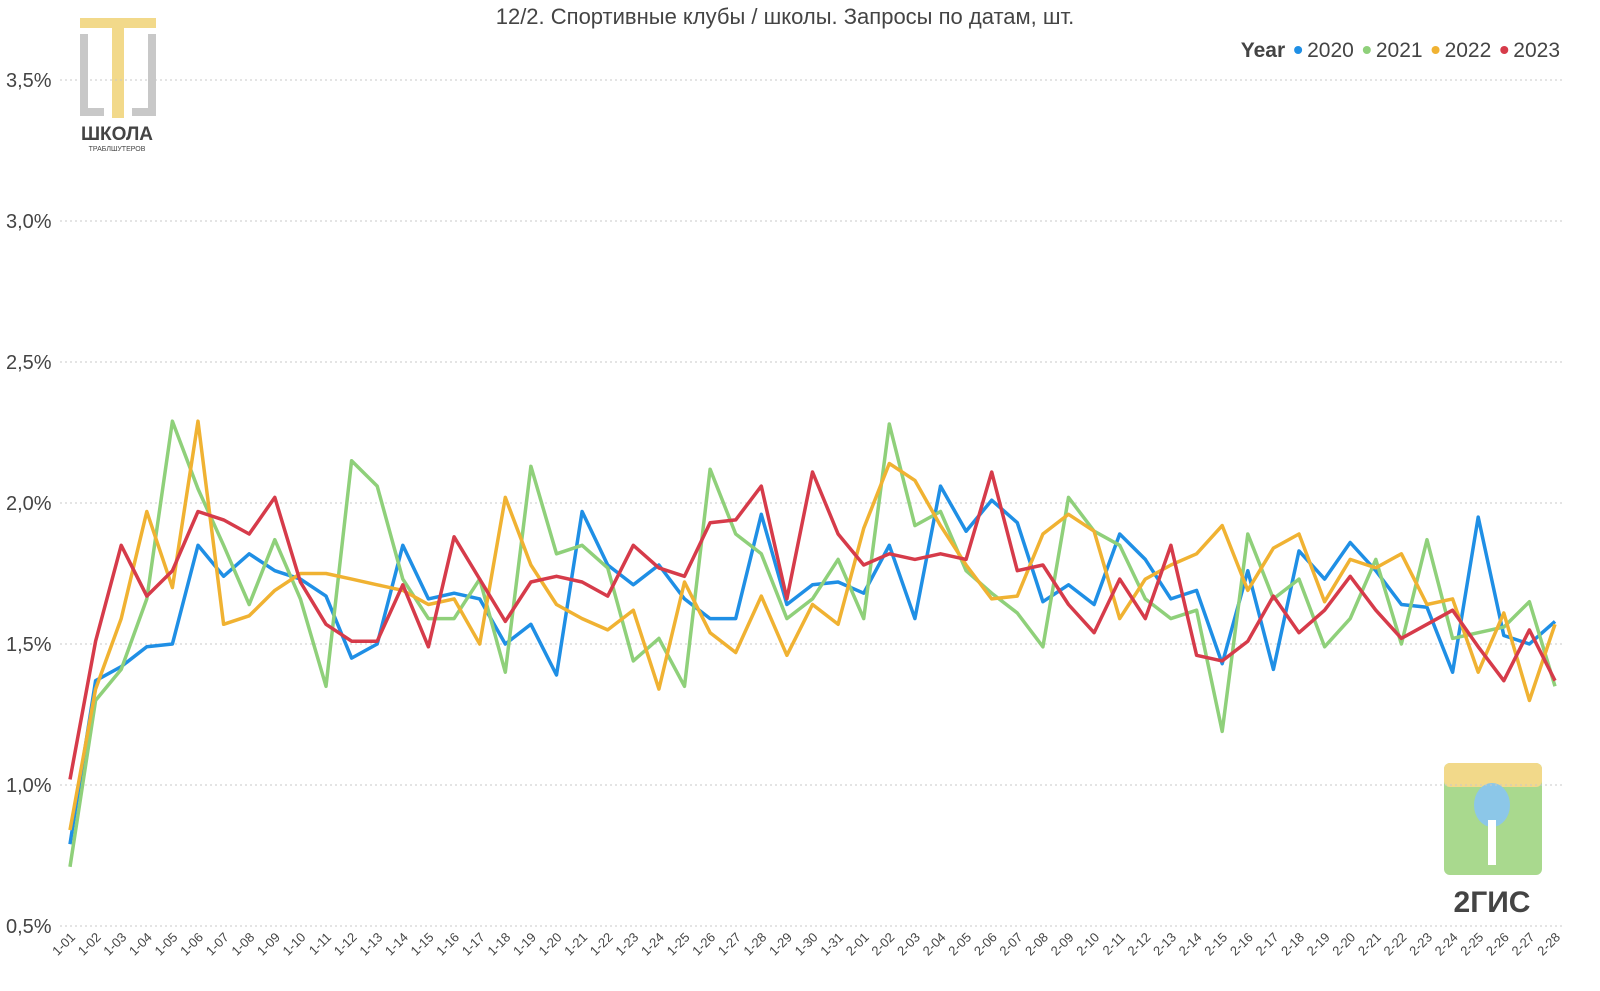 The image size is (1600, 991). Describe the element at coordinates (29, 645) in the screenshot. I see `y-tick-label: 1,5%` at that location.